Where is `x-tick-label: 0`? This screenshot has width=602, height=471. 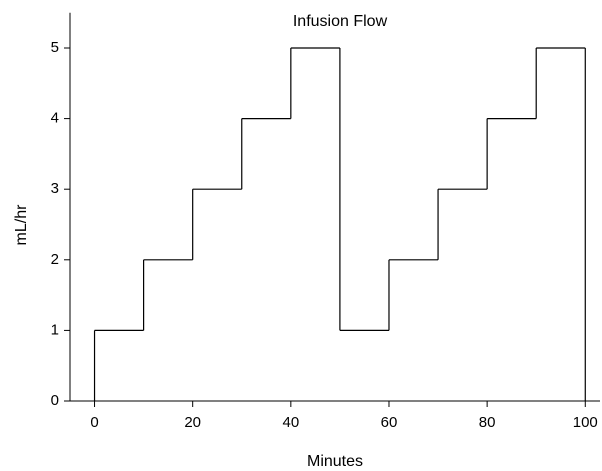 x-tick-label: 0 is located at coordinates (94, 422).